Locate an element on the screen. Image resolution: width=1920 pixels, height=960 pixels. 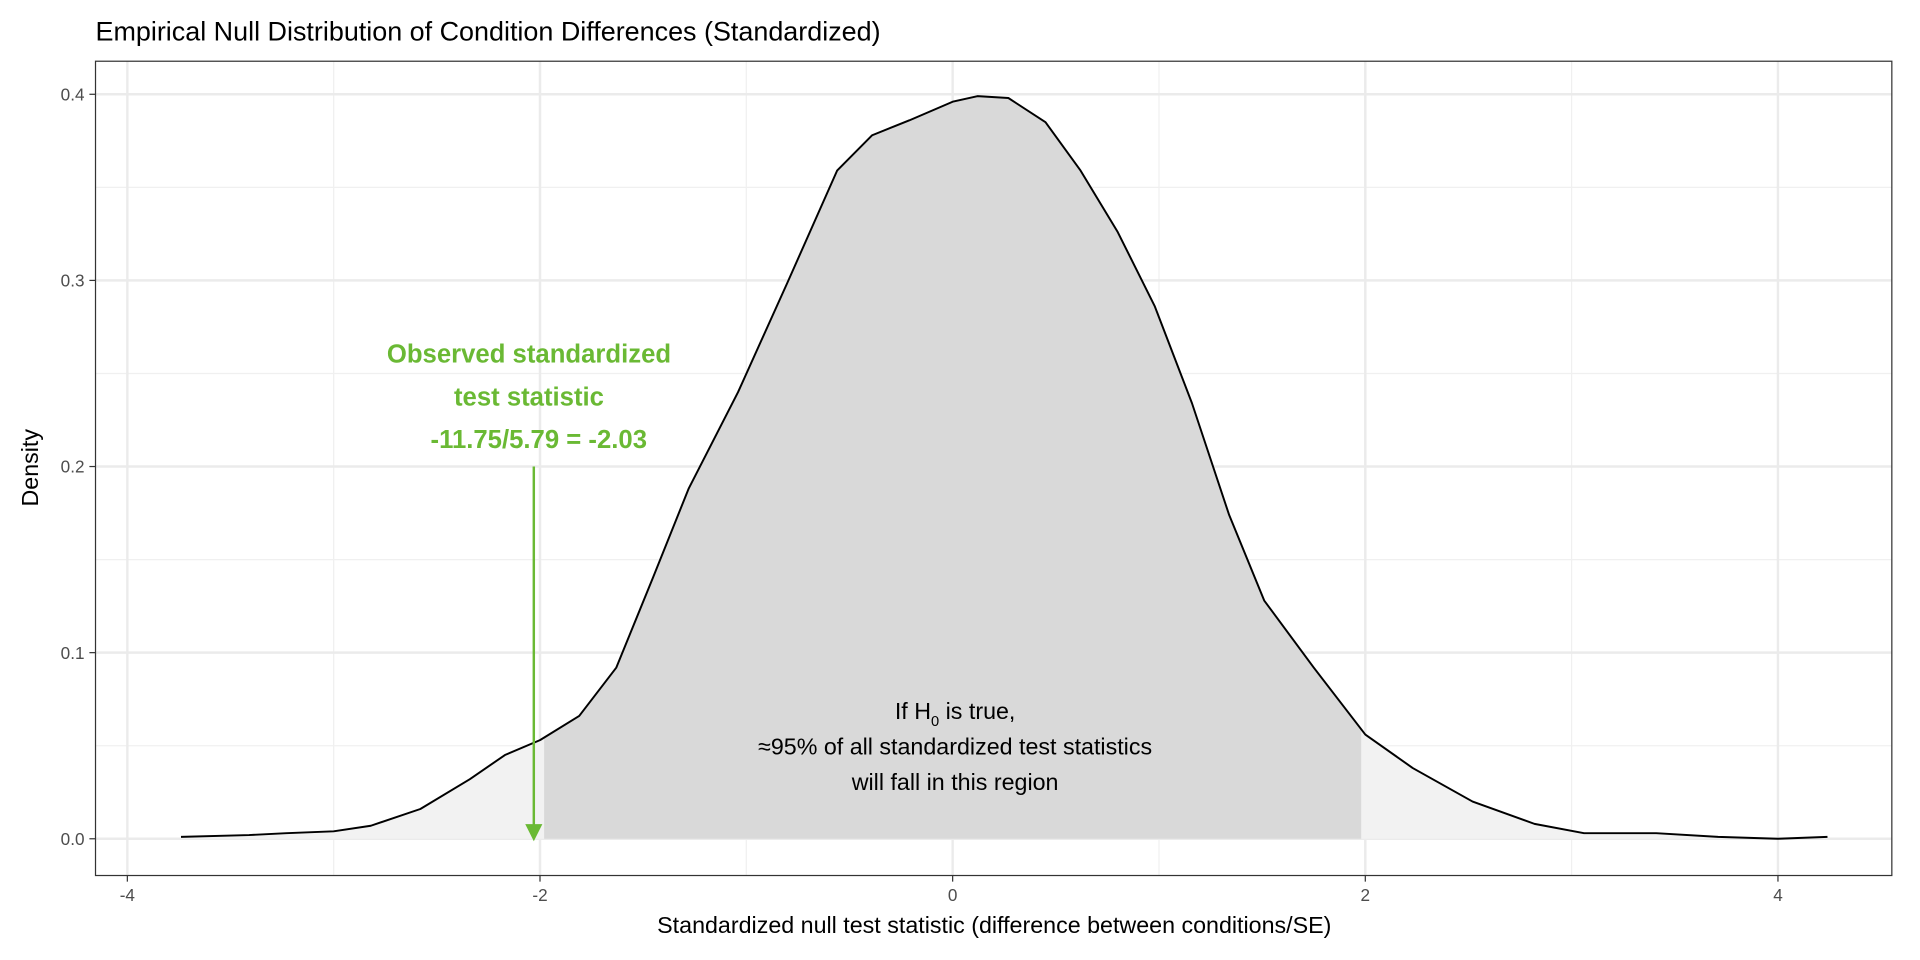
x-tick-label: 2 is located at coordinates (1366, 895).